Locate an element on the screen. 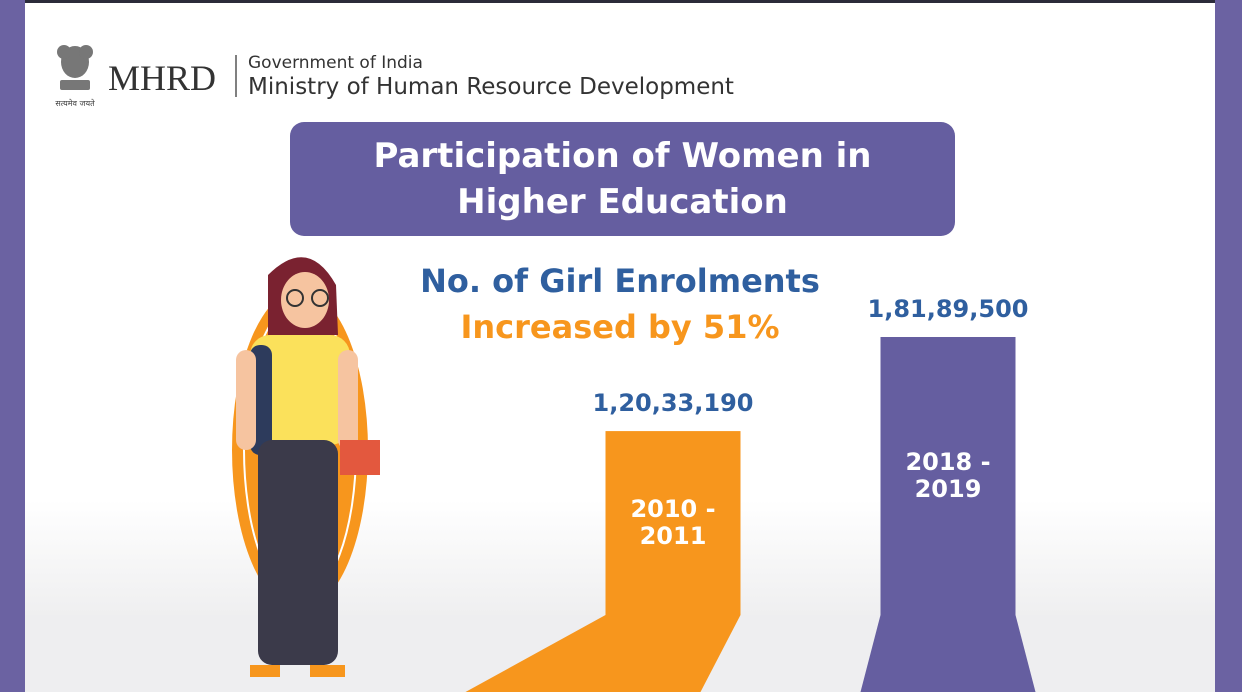 Image resolution: width=1242 pixels, height=692 pixels. title-box is located at coordinates (622, 179).